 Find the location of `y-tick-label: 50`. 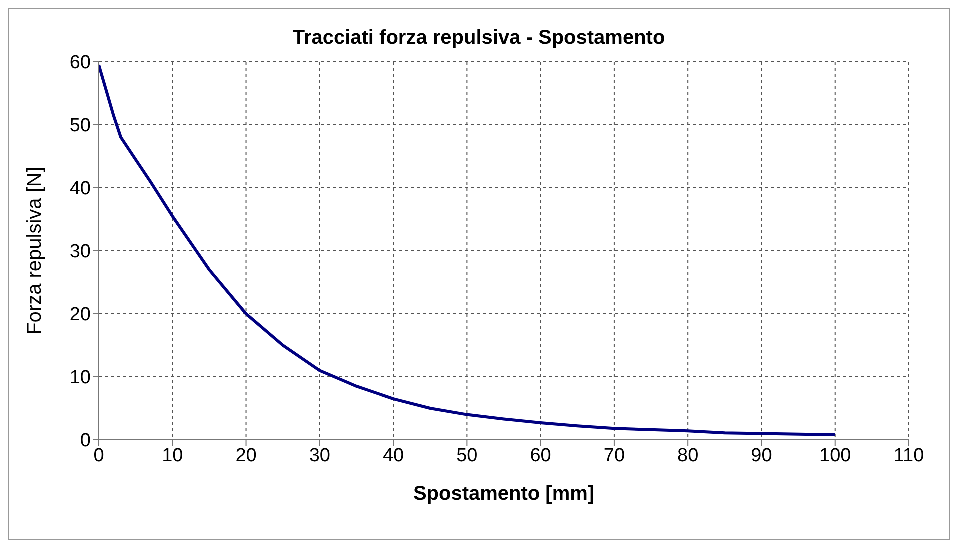

y-tick-label: 50 is located at coordinates (80, 126).